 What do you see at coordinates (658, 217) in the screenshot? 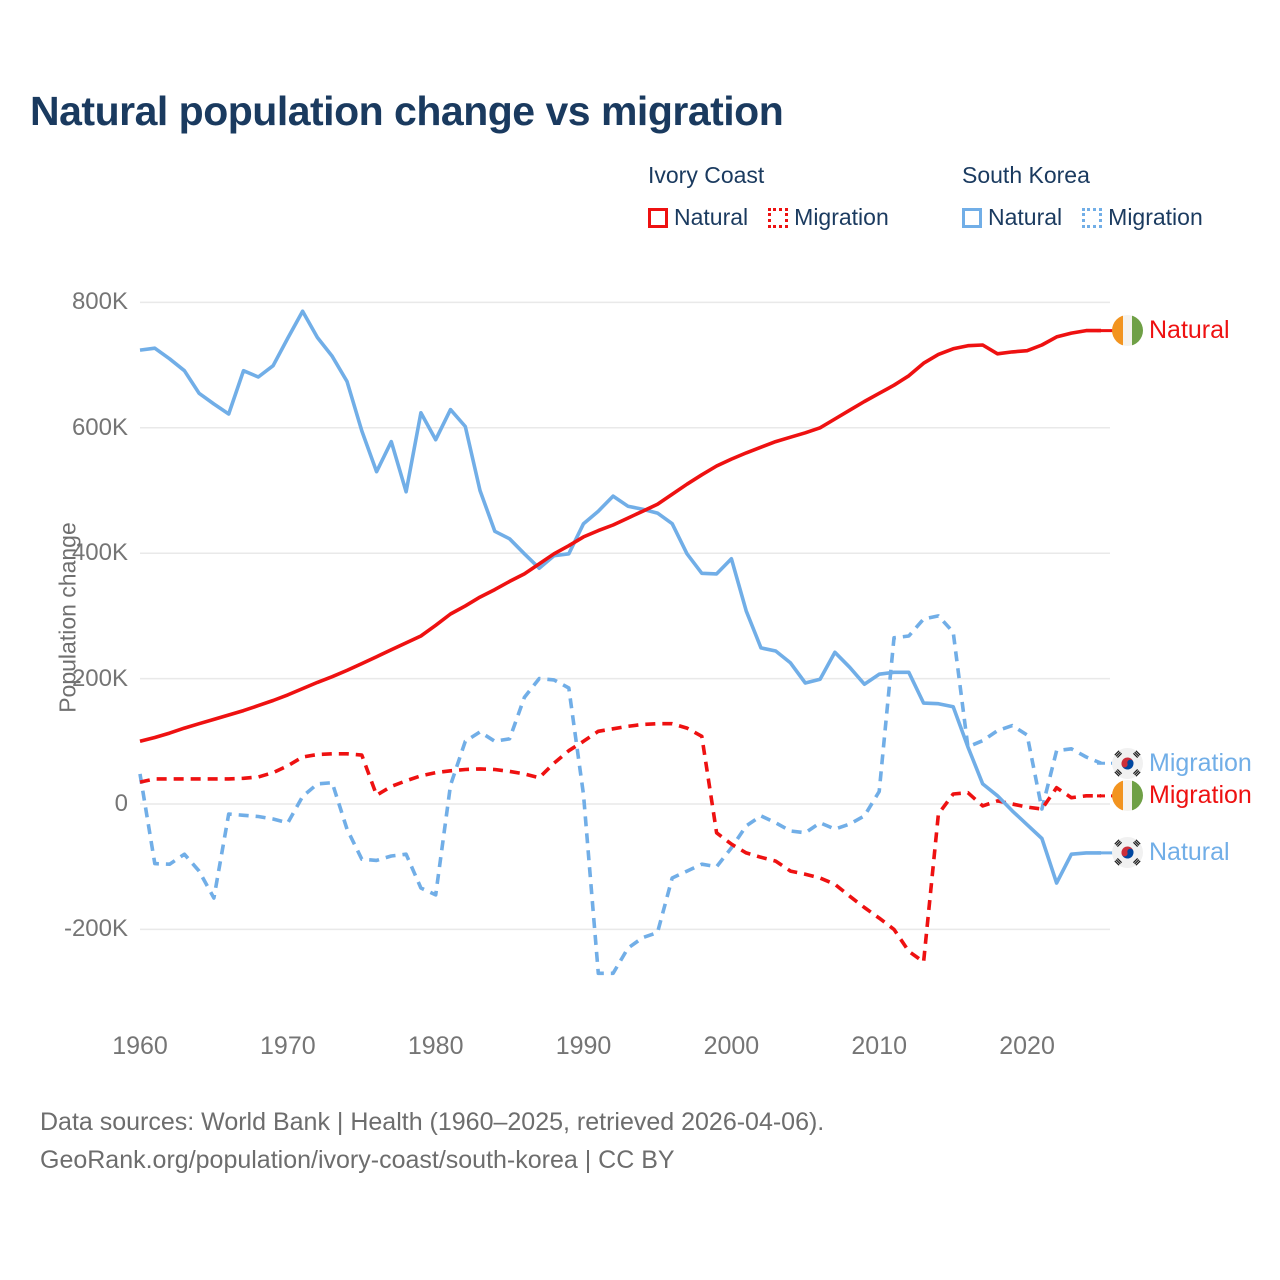
I see `legend-swatch-ivory-natural-icon` at bounding box center [658, 217].